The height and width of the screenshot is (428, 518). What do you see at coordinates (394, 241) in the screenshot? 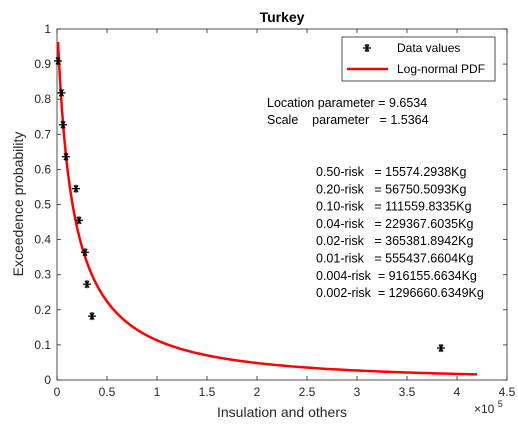
I see `risk-annotation: 0.02-risk = 365381.8942Kg` at bounding box center [394, 241].